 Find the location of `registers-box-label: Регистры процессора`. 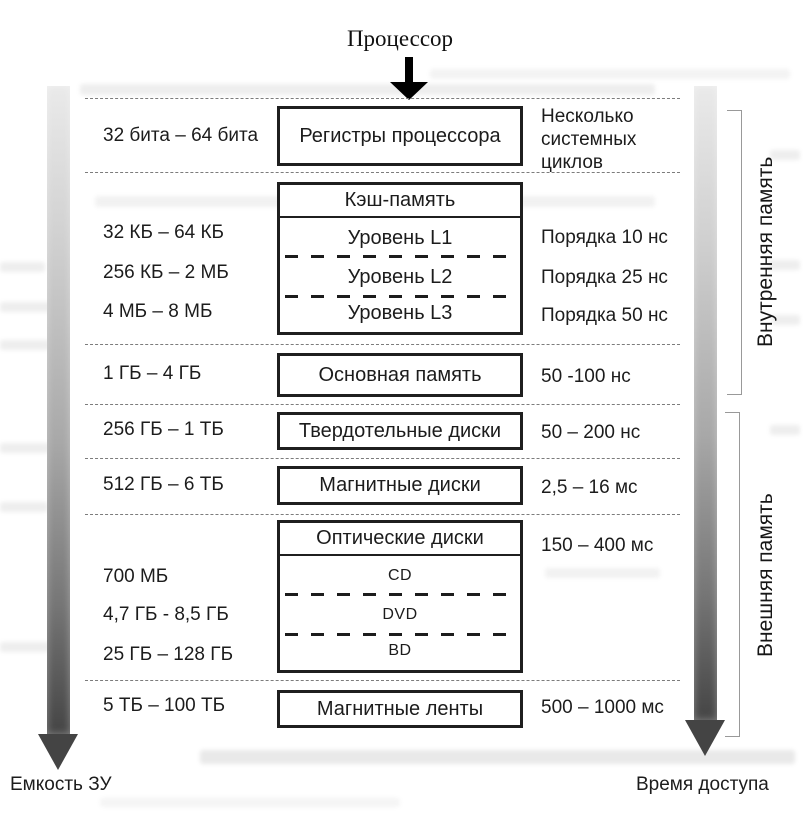

registers-box-label: Регистры процессора is located at coordinates (400, 135).